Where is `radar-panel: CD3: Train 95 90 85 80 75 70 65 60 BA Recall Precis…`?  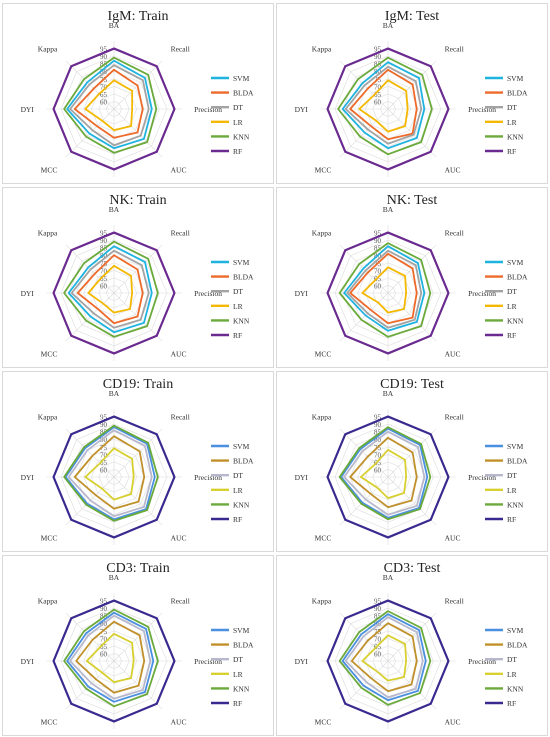 radar-panel: CD3: Train 95 90 85 80 75 70 65 60 BA Recall Precis… is located at coordinates (138, 645).